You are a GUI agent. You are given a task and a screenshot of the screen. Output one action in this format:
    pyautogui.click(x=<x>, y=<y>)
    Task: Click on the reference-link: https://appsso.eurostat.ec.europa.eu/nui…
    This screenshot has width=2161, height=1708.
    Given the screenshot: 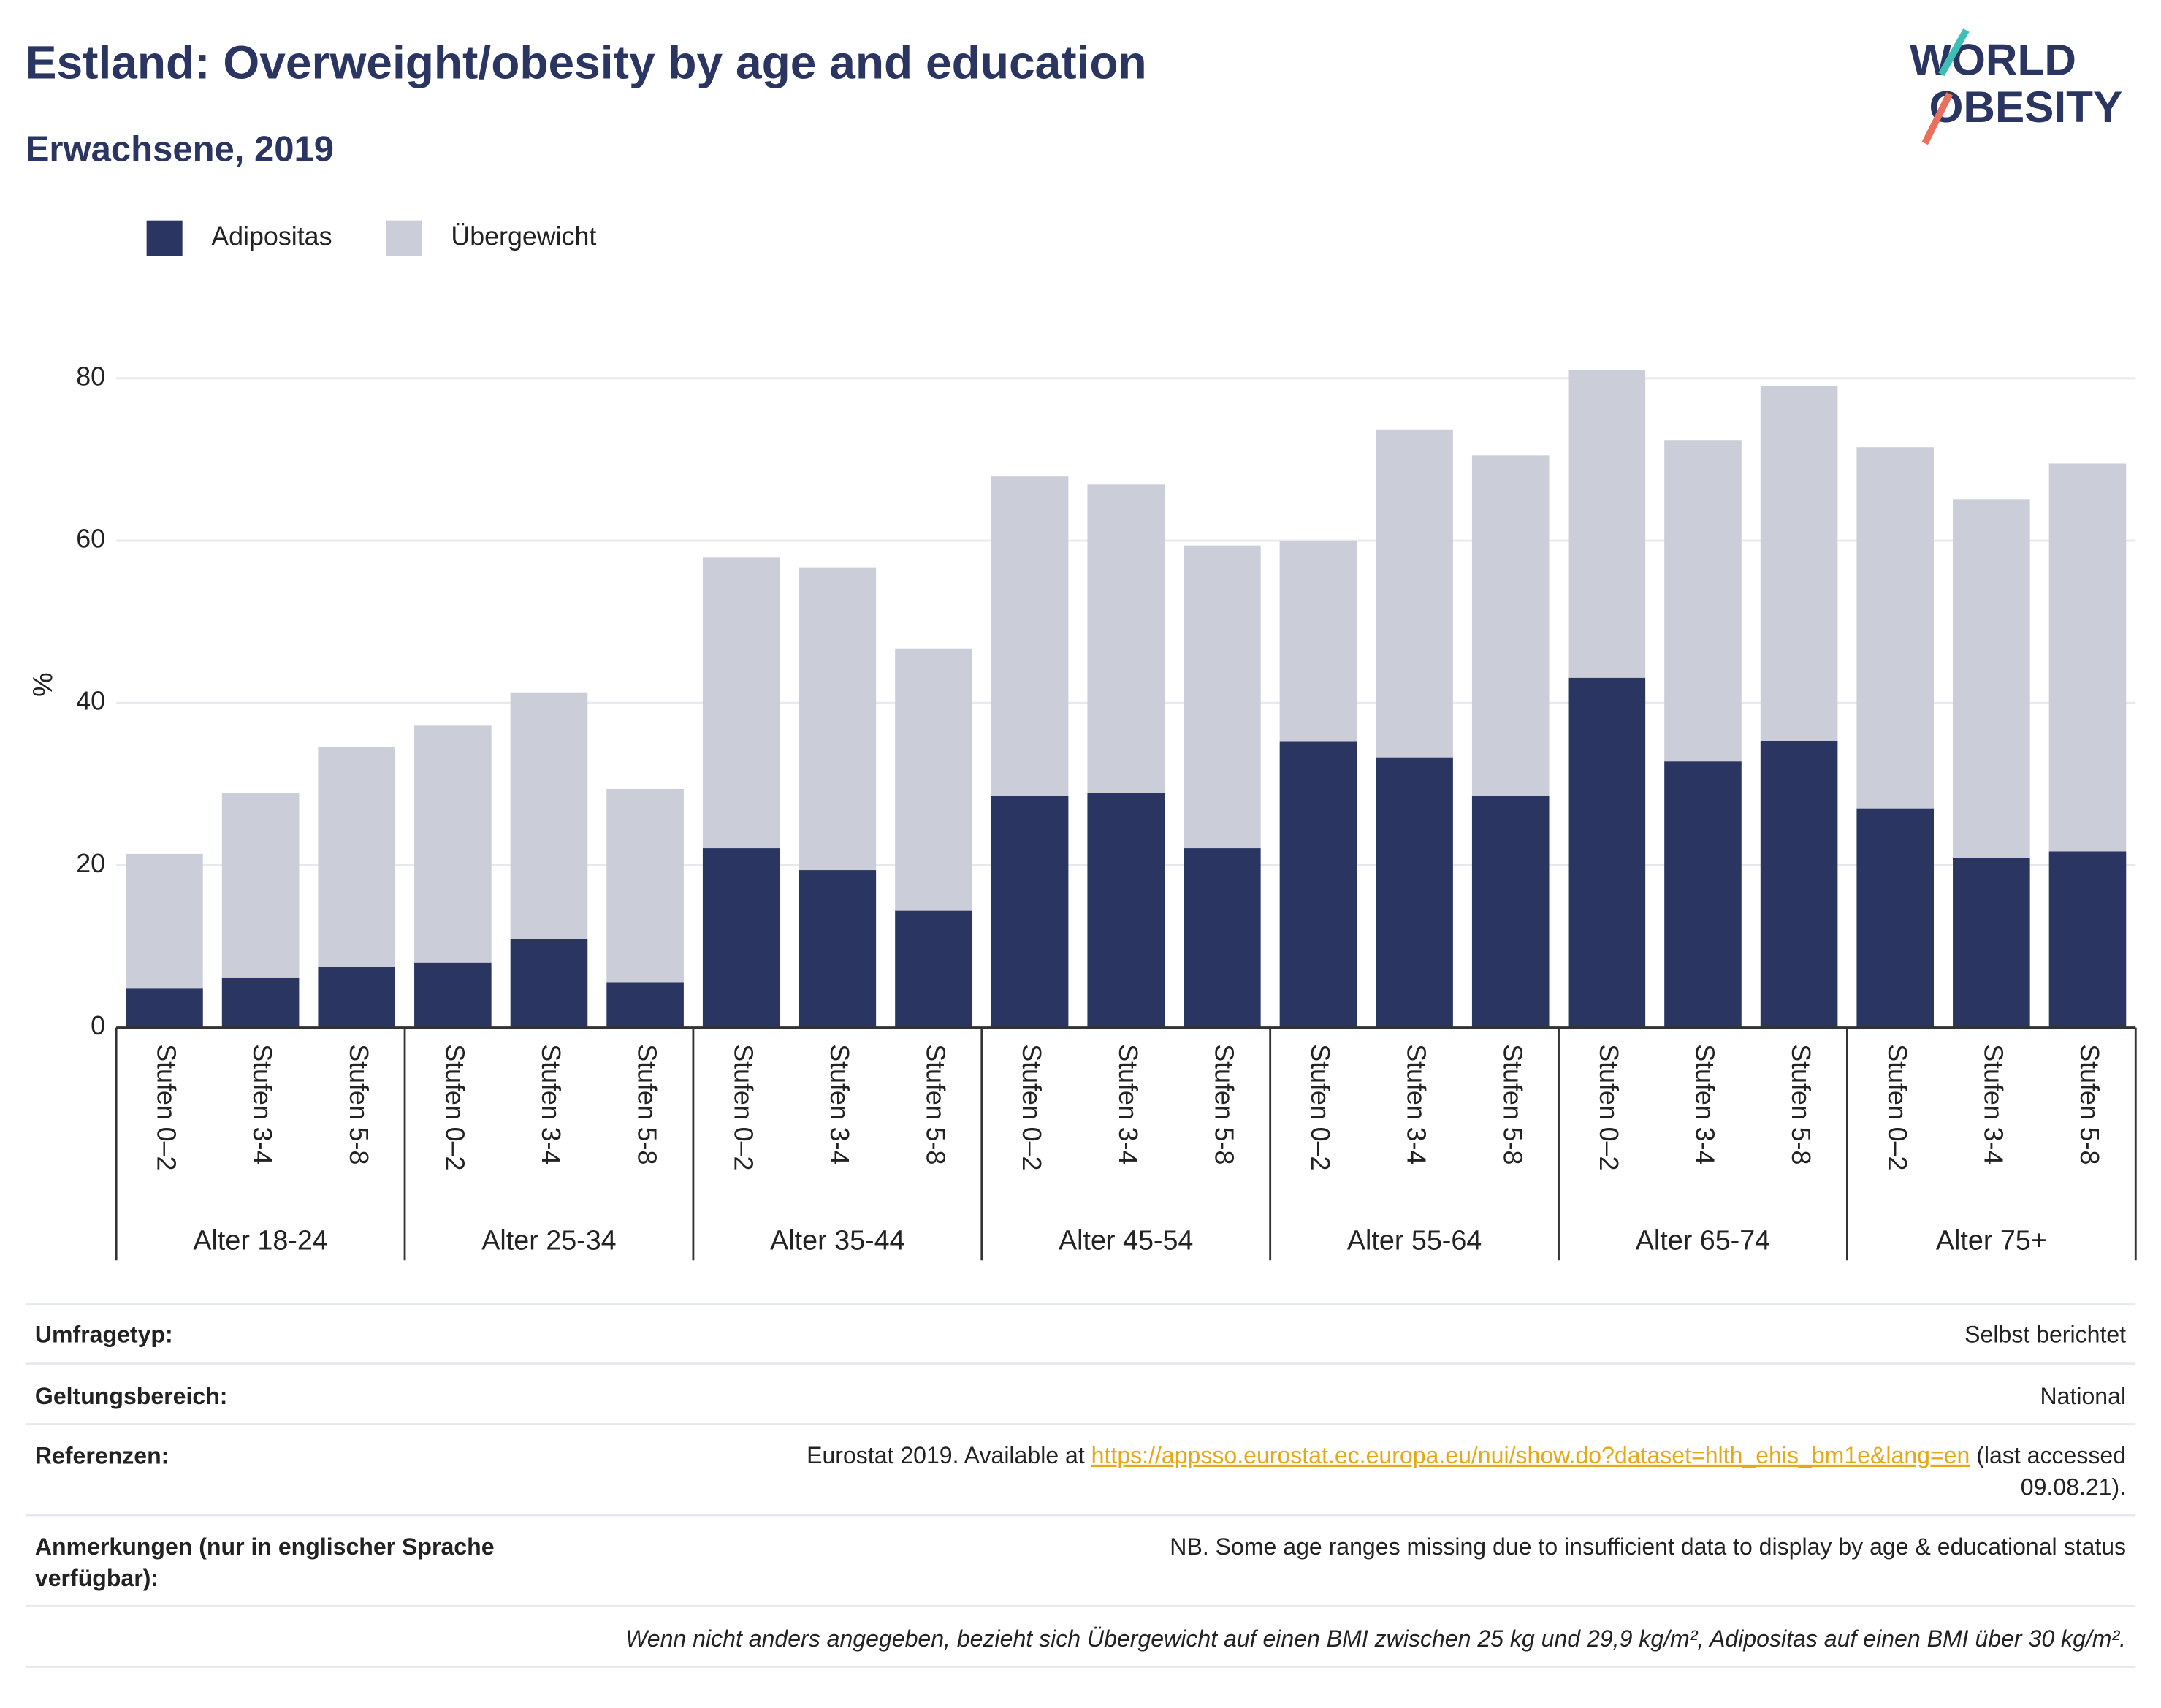 What is the action you would take?
    pyautogui.click(x=1531, y=1455)
    